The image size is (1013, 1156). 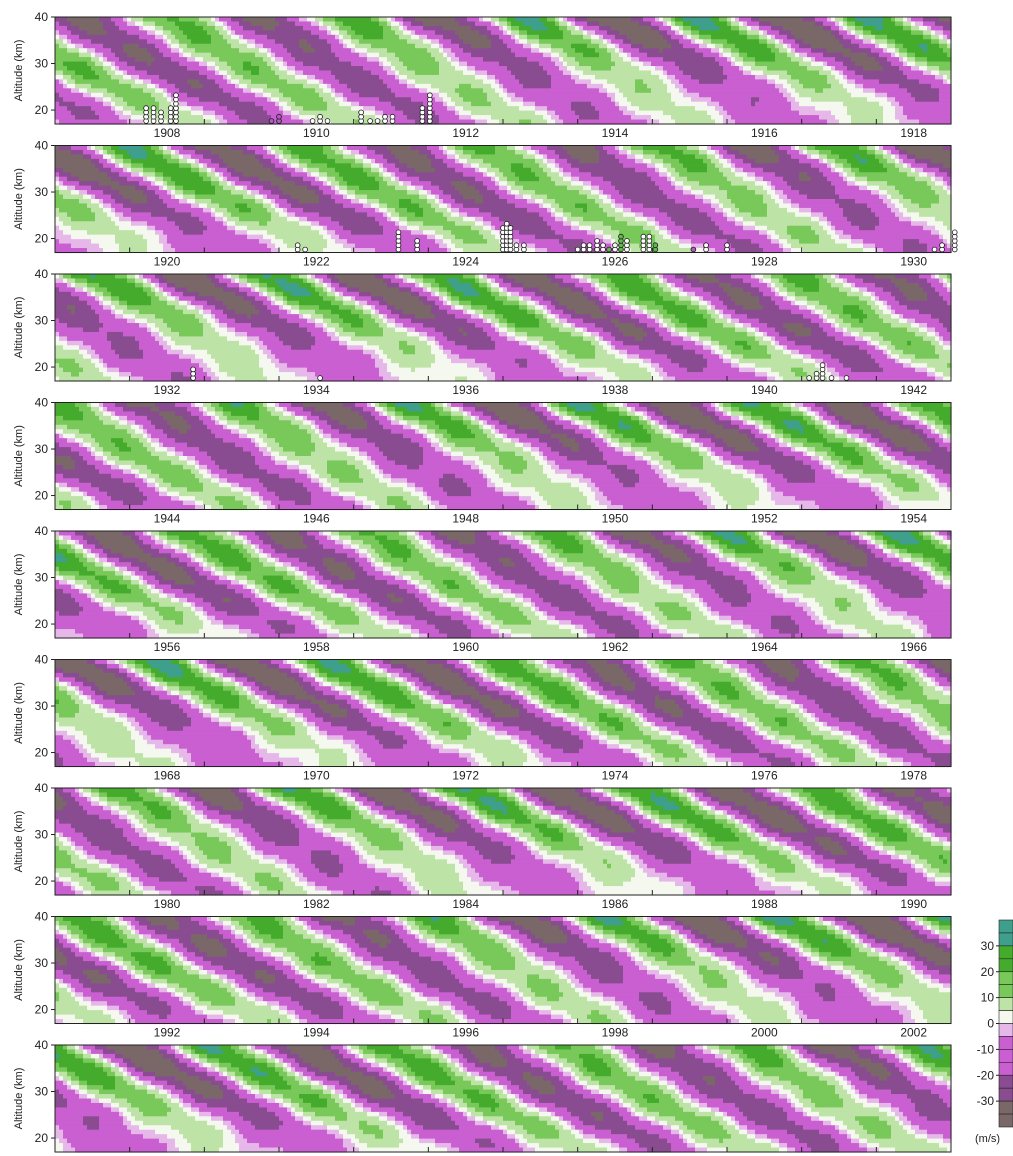 I want to click on x-tick-label: 1988, so click(x=764, y=904).